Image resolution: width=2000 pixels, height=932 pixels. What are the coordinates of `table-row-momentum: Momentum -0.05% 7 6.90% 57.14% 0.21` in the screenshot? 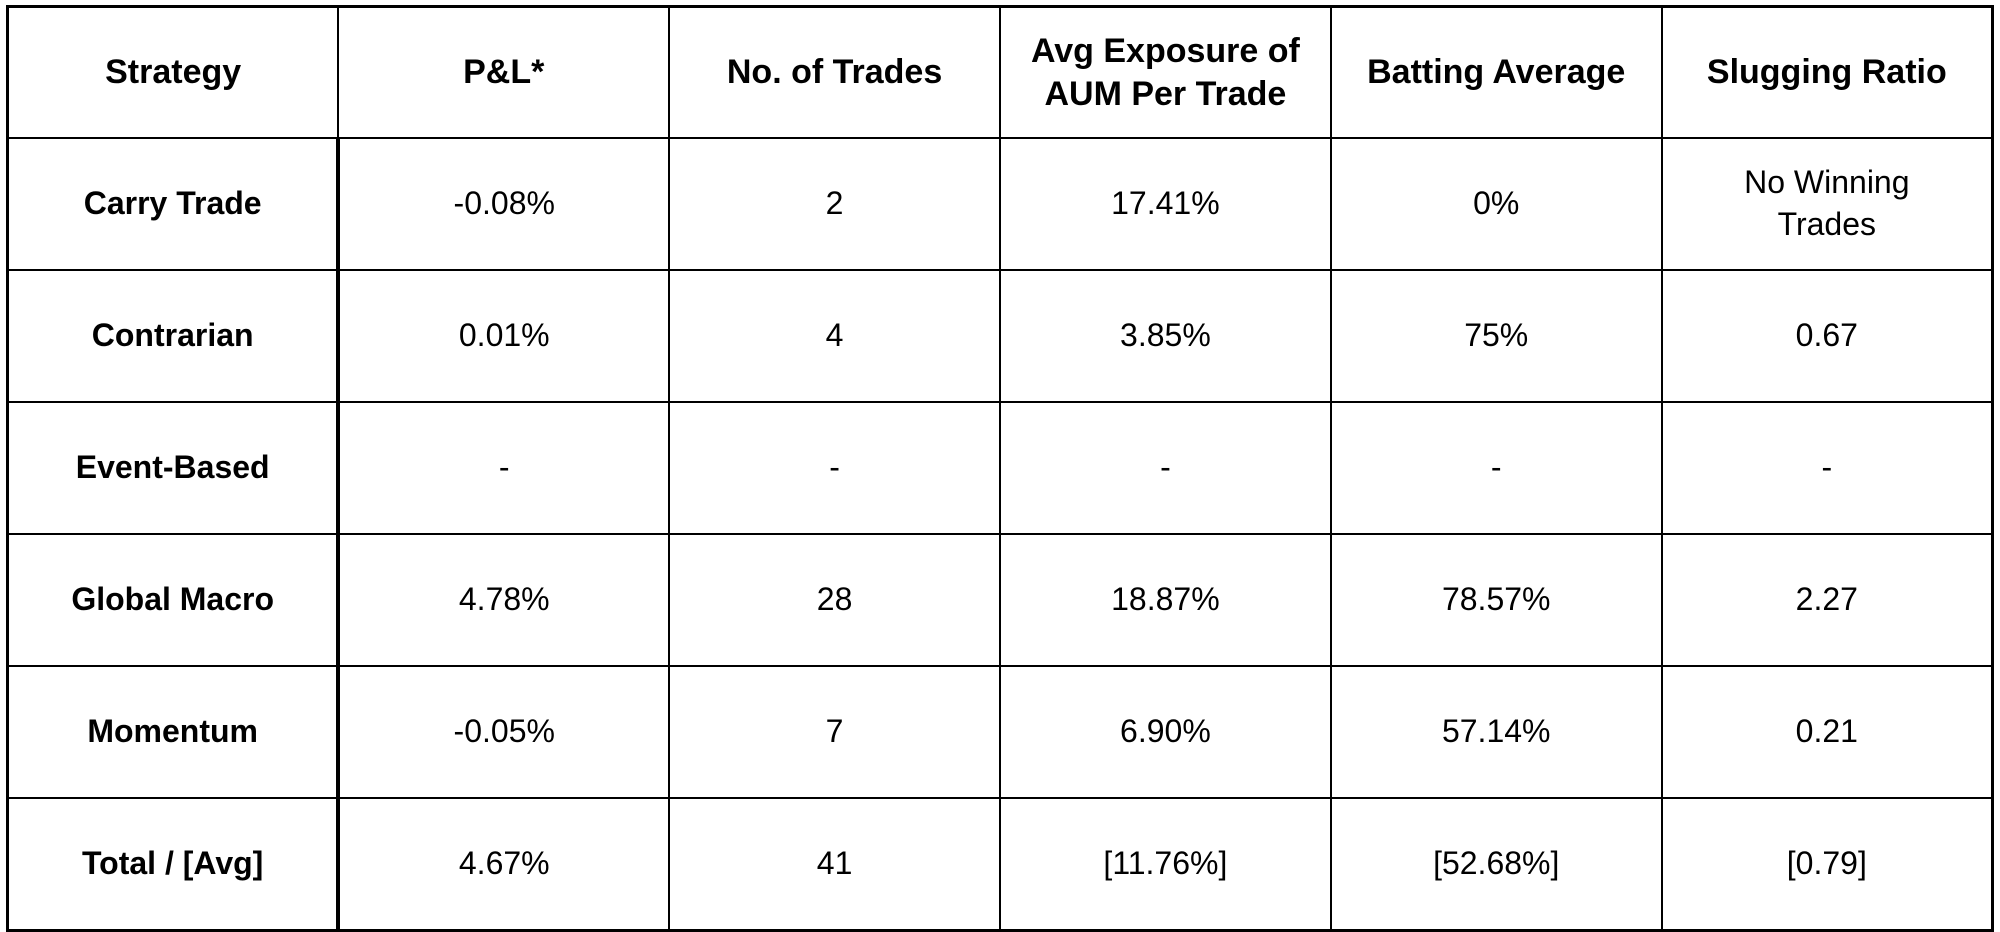 It's located at (1000, 732).